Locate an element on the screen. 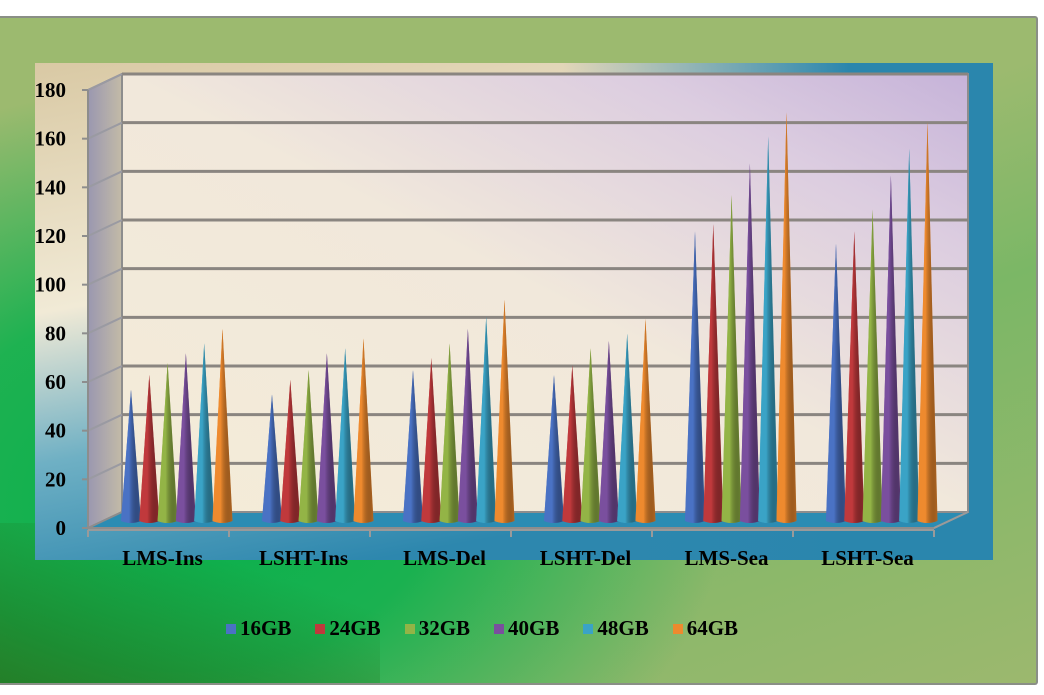 Image resolution: width=1044 pixels, height=695 pixels. cone-24gb-lms-del is located at coordinates (431, 440).